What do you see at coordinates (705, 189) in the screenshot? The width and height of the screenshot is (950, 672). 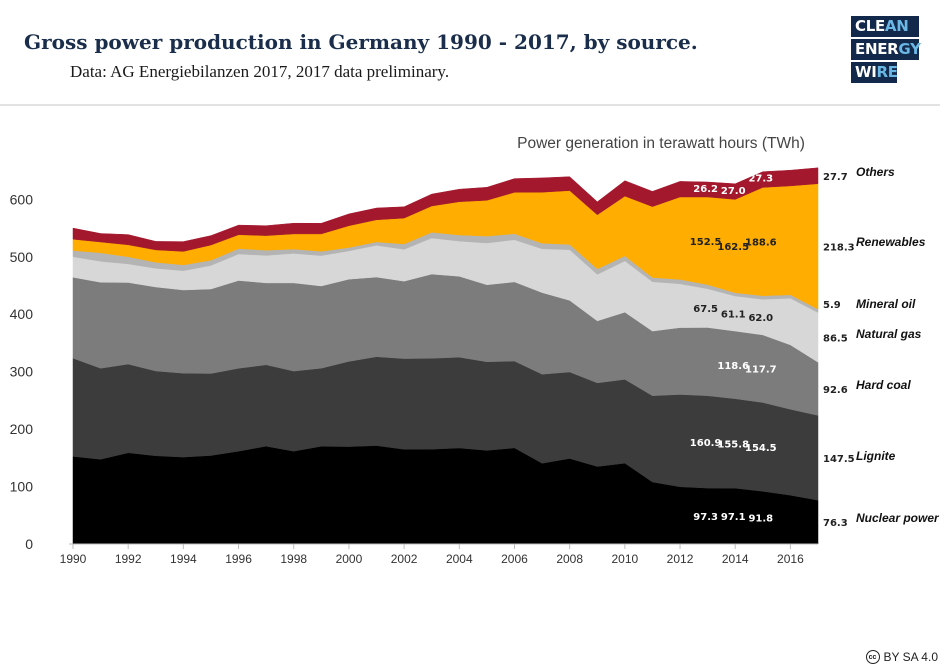 I see `data-label: 26.2` at bounding box center [705, 189].